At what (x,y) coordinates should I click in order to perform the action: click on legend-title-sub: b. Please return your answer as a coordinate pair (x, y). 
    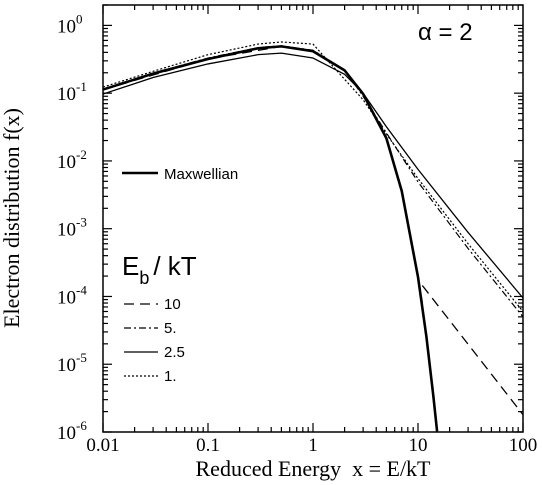
    Looking at the image, I should click on (144, 278).